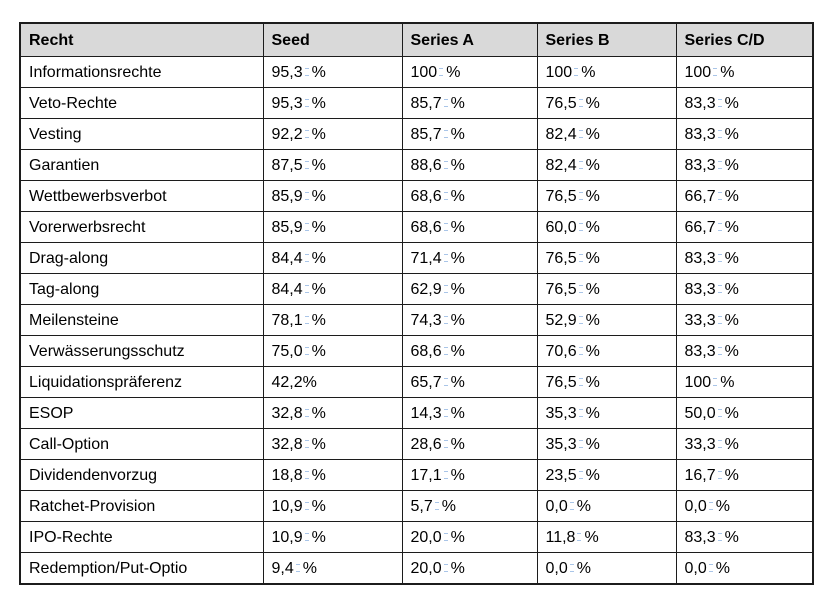  I want to click on cell-value: 60,0%, so click(606, 227).